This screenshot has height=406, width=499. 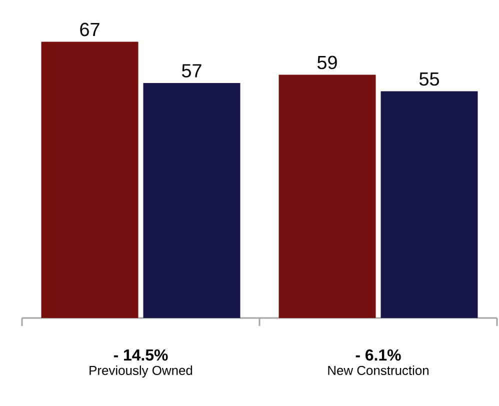 What do you see at coordinates (192, 71) in the screenshot?
I see `data-label: 57` at bounding box center [192, 71].